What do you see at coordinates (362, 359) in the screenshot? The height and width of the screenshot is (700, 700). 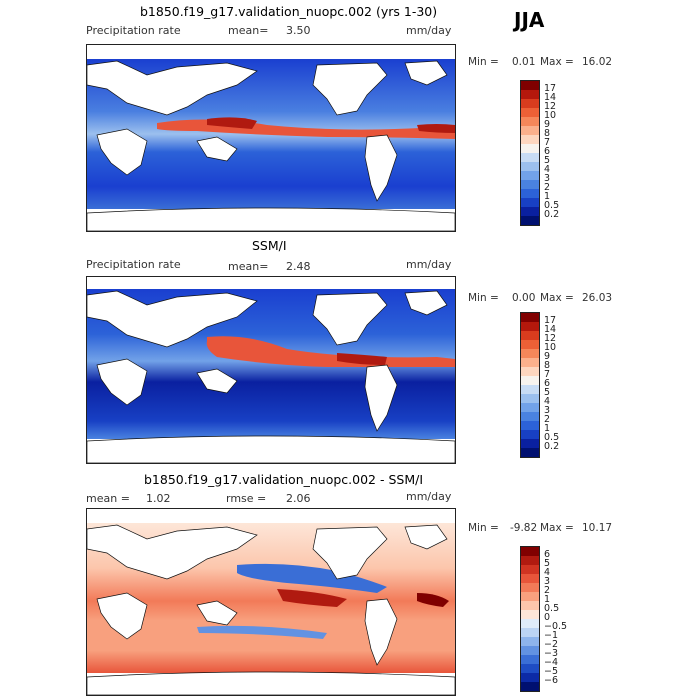 I see `panel2-itcz-peak` at bounding box center [362, 359].